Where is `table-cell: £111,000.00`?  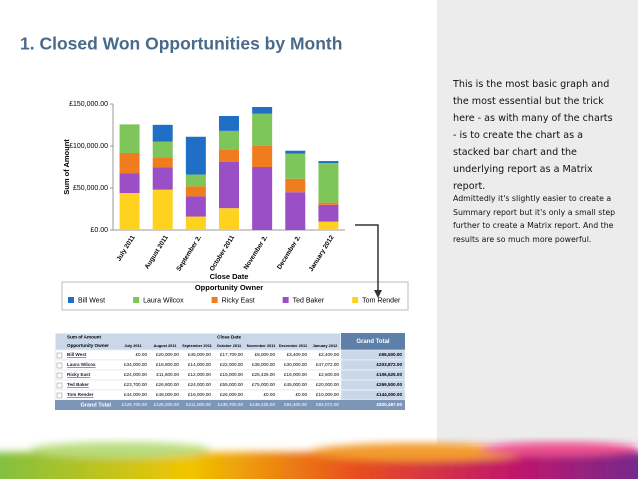 table-cell: £111,000.00 is located at coordinates (198, 404).